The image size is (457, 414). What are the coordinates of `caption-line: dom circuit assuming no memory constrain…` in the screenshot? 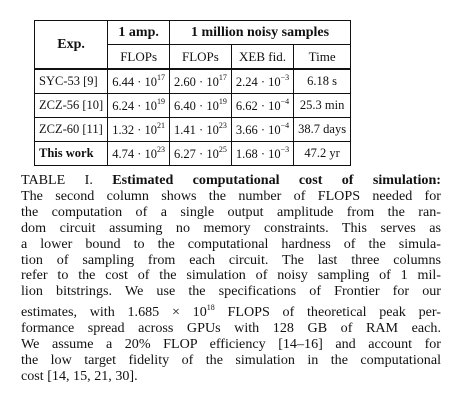 It's located at (231, 227).